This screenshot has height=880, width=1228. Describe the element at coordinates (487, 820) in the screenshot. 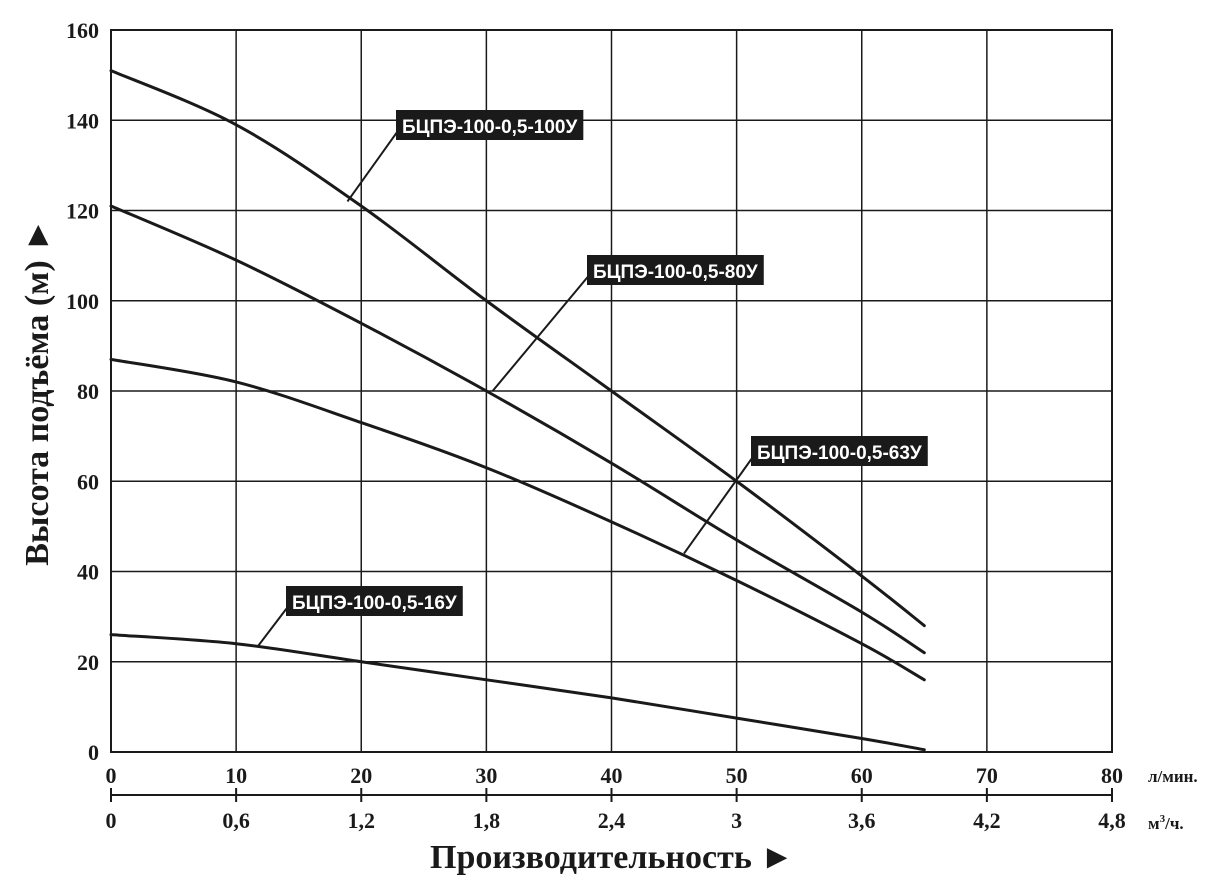

I see `secondary-x-tick-label: 1,8` at that location.